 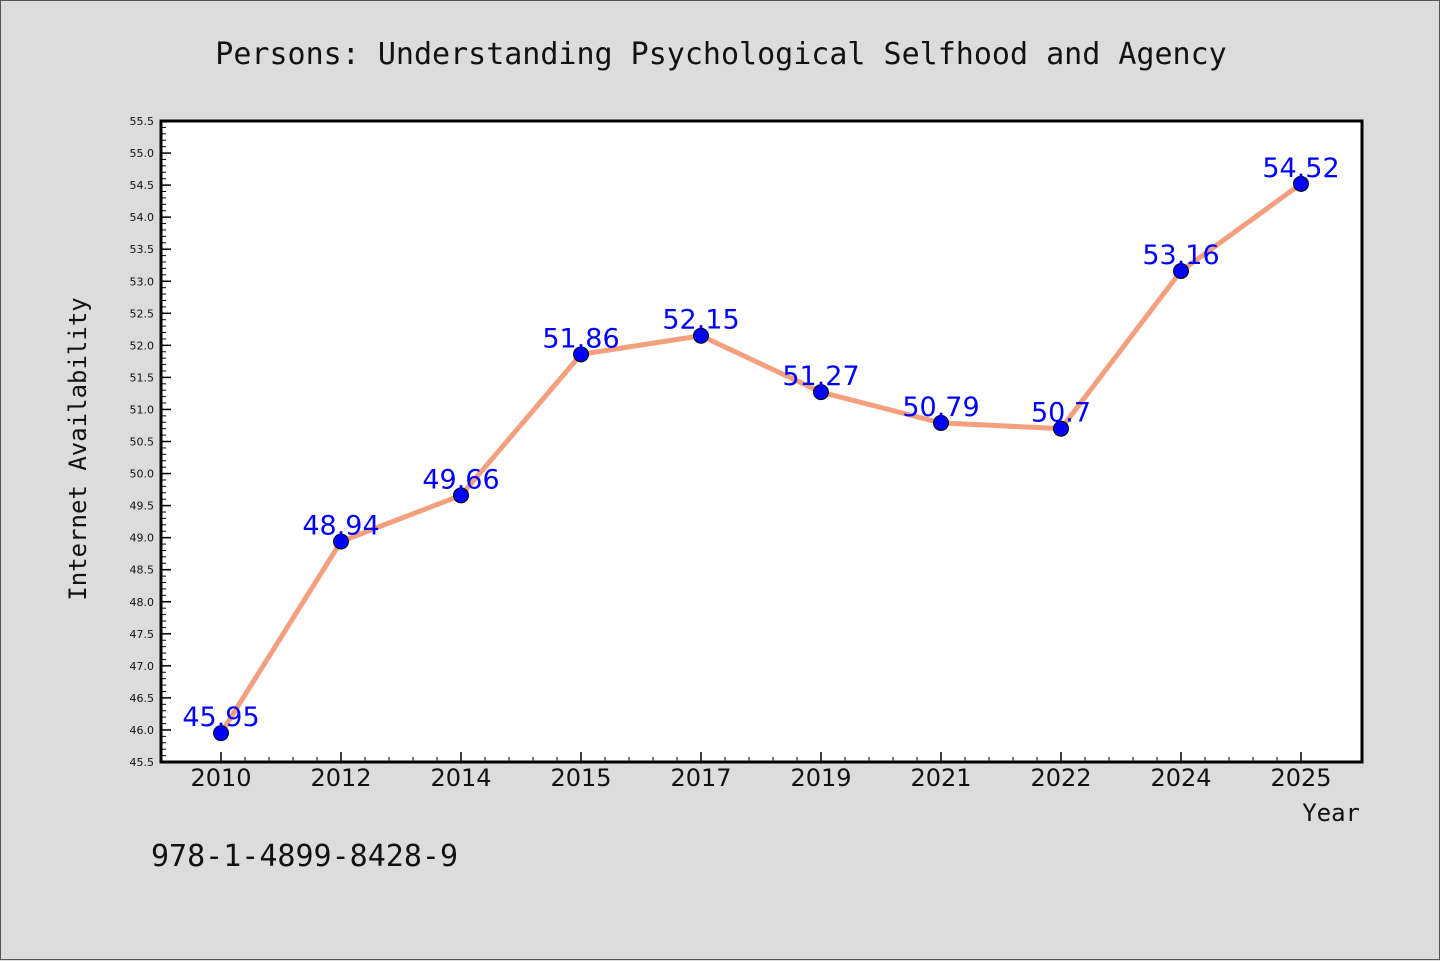 What do you see at coordinates (1300, 168) in the screenshot?
I see `data-label: 54.52` at bounding box center [1300, 168].